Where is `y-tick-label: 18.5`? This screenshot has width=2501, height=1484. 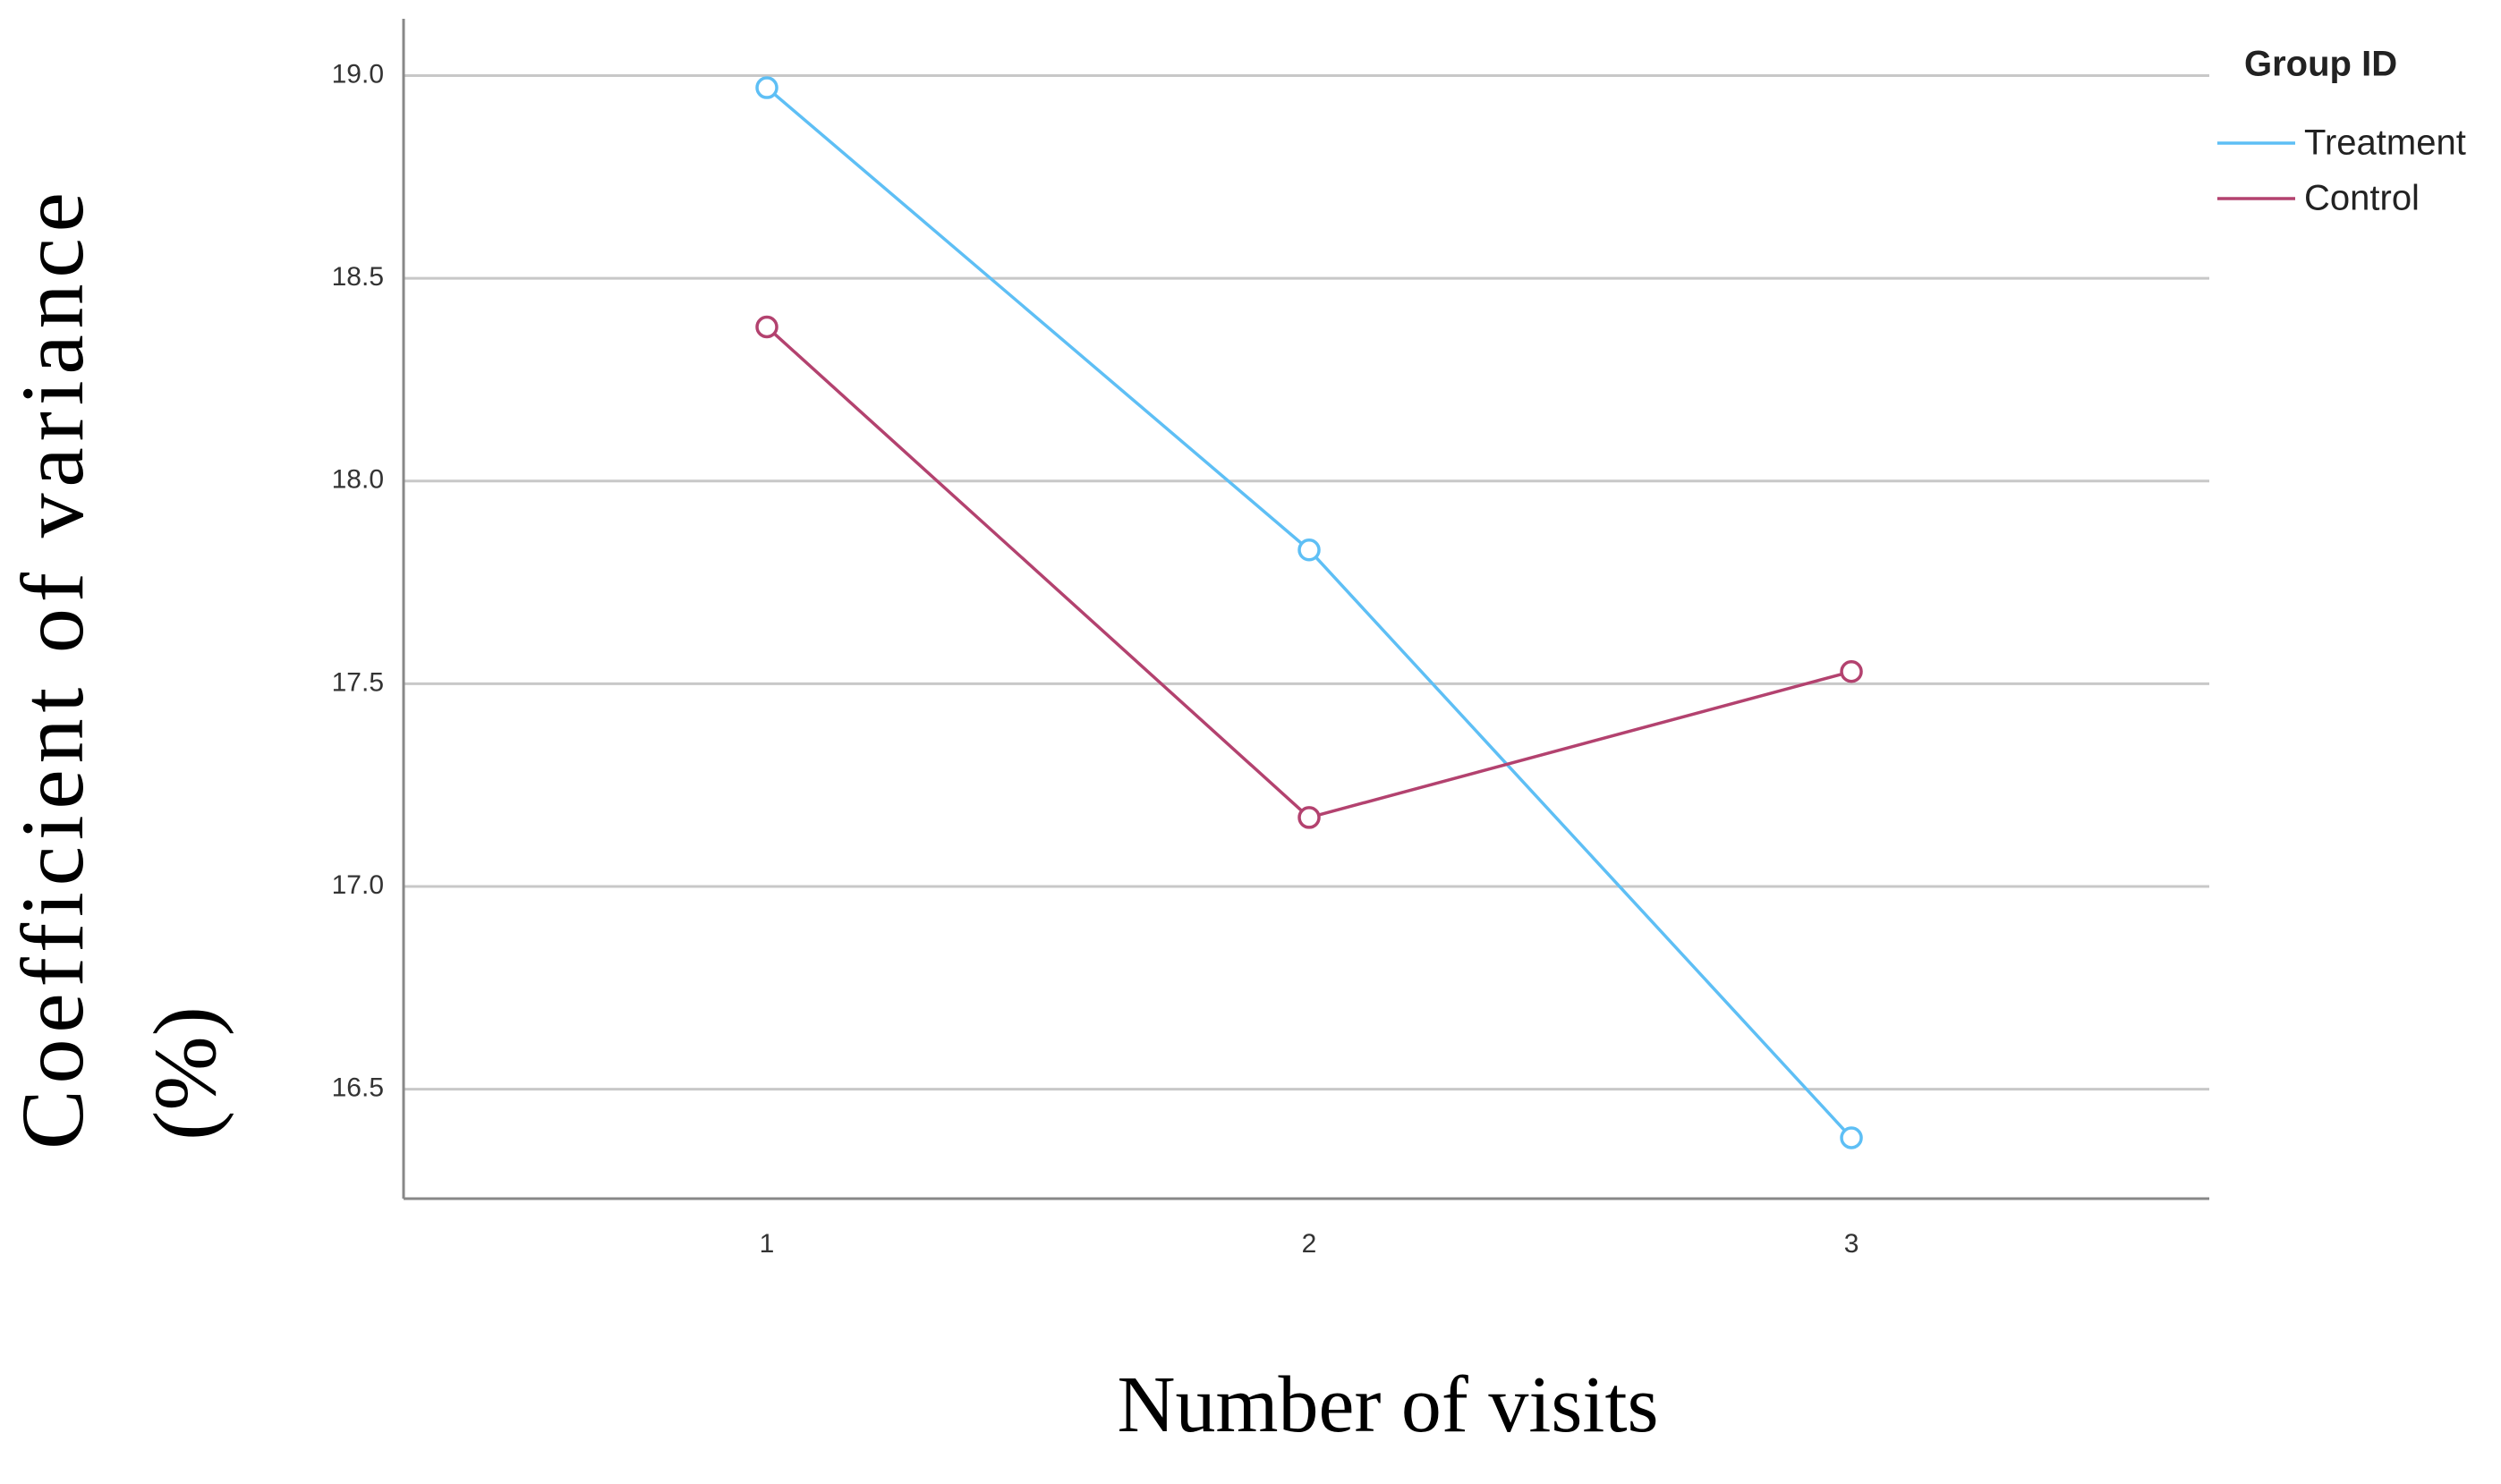 y-tick-label: 18.5 is located at coordinates (358, 277).